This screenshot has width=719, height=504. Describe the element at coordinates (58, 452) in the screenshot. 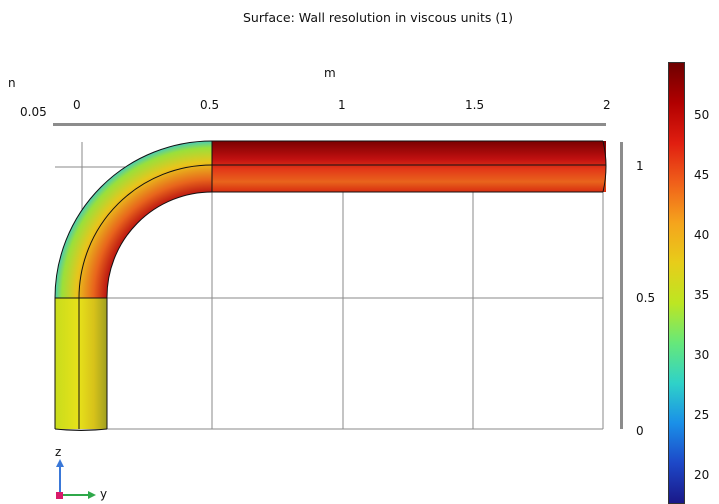

I see `triad-z-label: z` at that location.